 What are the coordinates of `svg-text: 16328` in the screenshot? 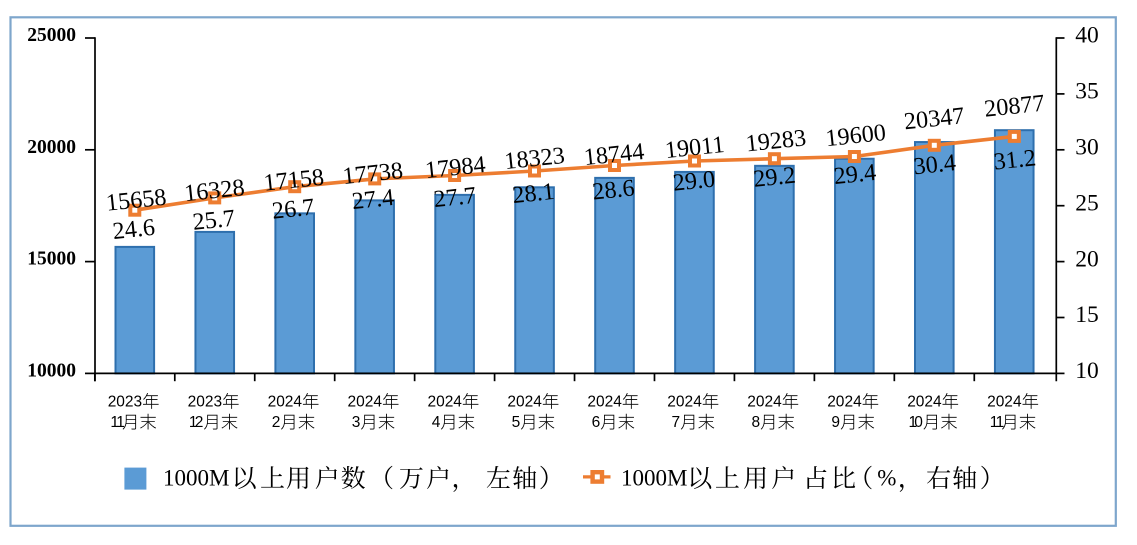 It's located at (214, 190).